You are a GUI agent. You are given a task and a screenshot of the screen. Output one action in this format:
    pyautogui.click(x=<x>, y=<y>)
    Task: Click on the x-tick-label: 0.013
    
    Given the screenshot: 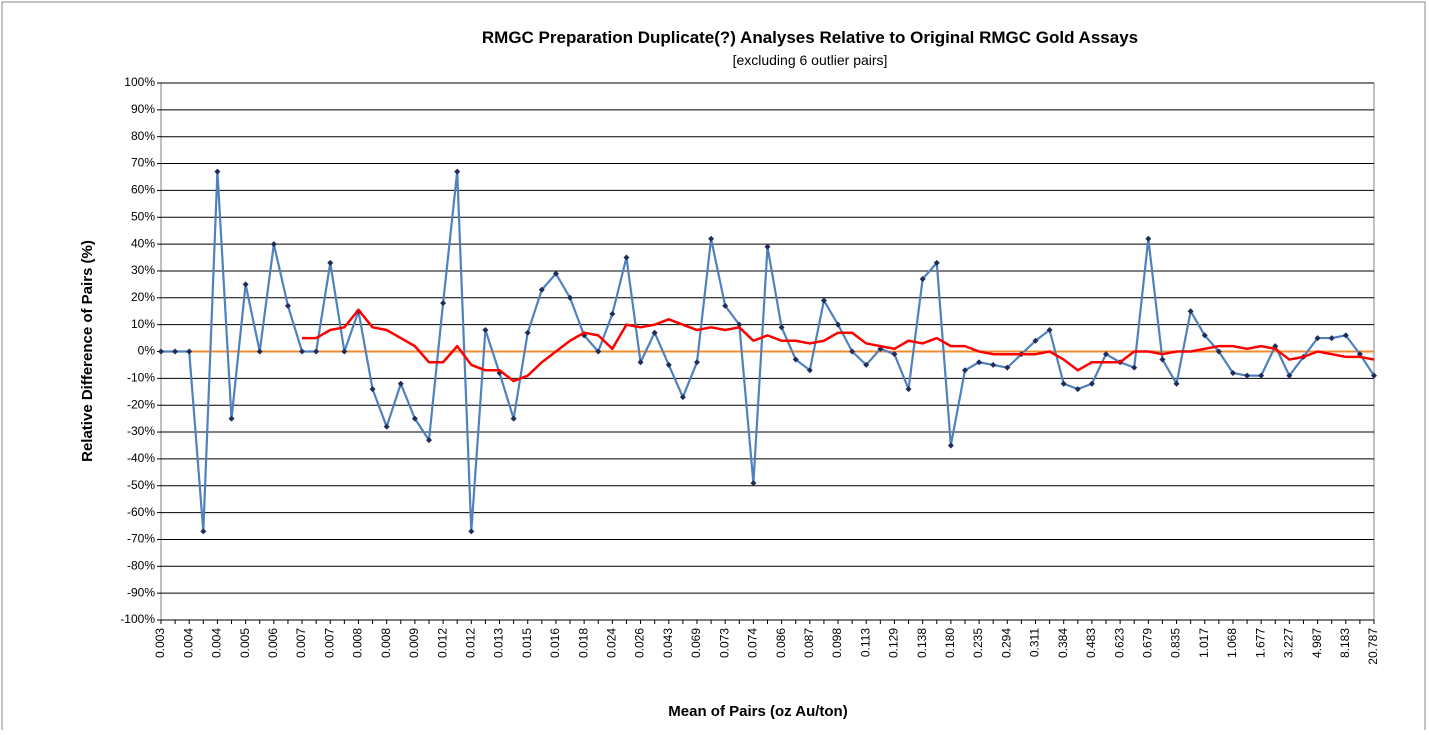 What is the action you would take?
    pyautogui.click(x=499, y=643)
    